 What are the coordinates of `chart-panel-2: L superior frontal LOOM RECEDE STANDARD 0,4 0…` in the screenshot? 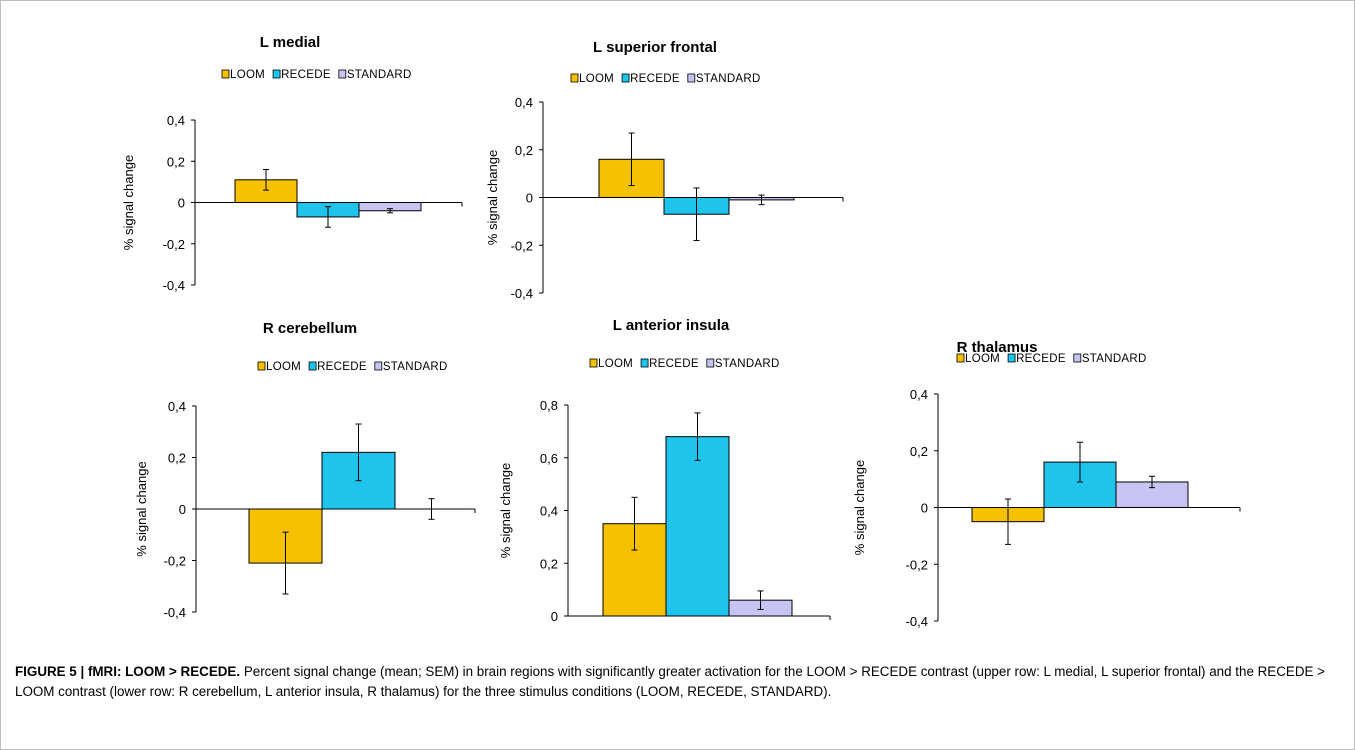 It's located at (664, 170).